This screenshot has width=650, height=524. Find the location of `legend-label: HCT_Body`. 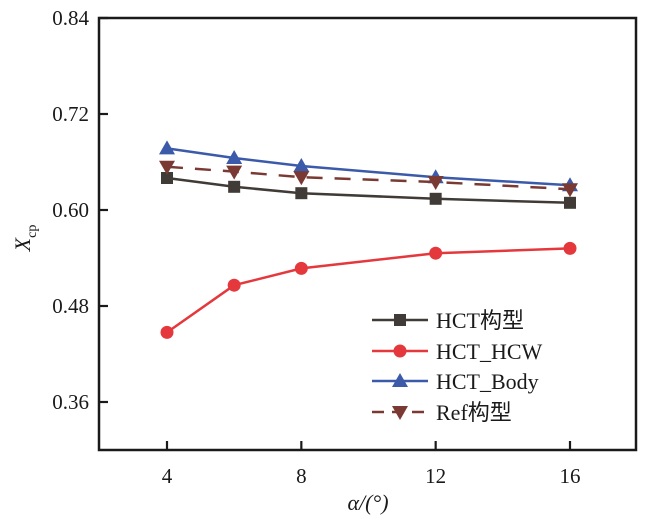

legend-label: HCT_Body is located at coordinates (487, 381).